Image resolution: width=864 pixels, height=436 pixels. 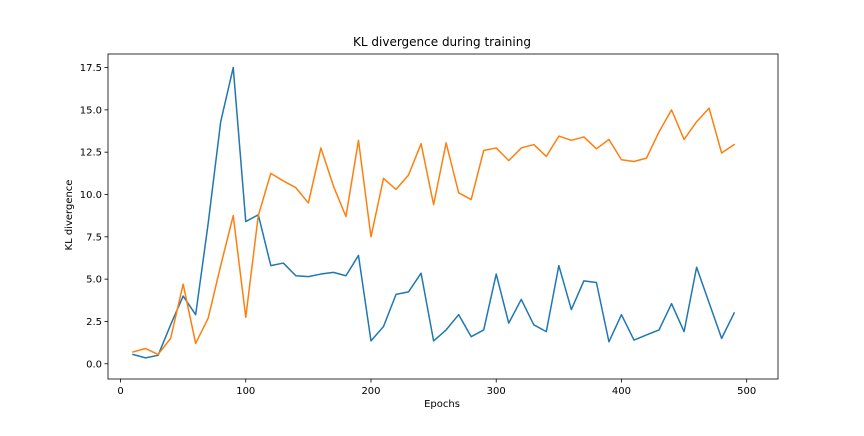 I want to click on y-tick-label: 7.5, so click(x=94, y=237).